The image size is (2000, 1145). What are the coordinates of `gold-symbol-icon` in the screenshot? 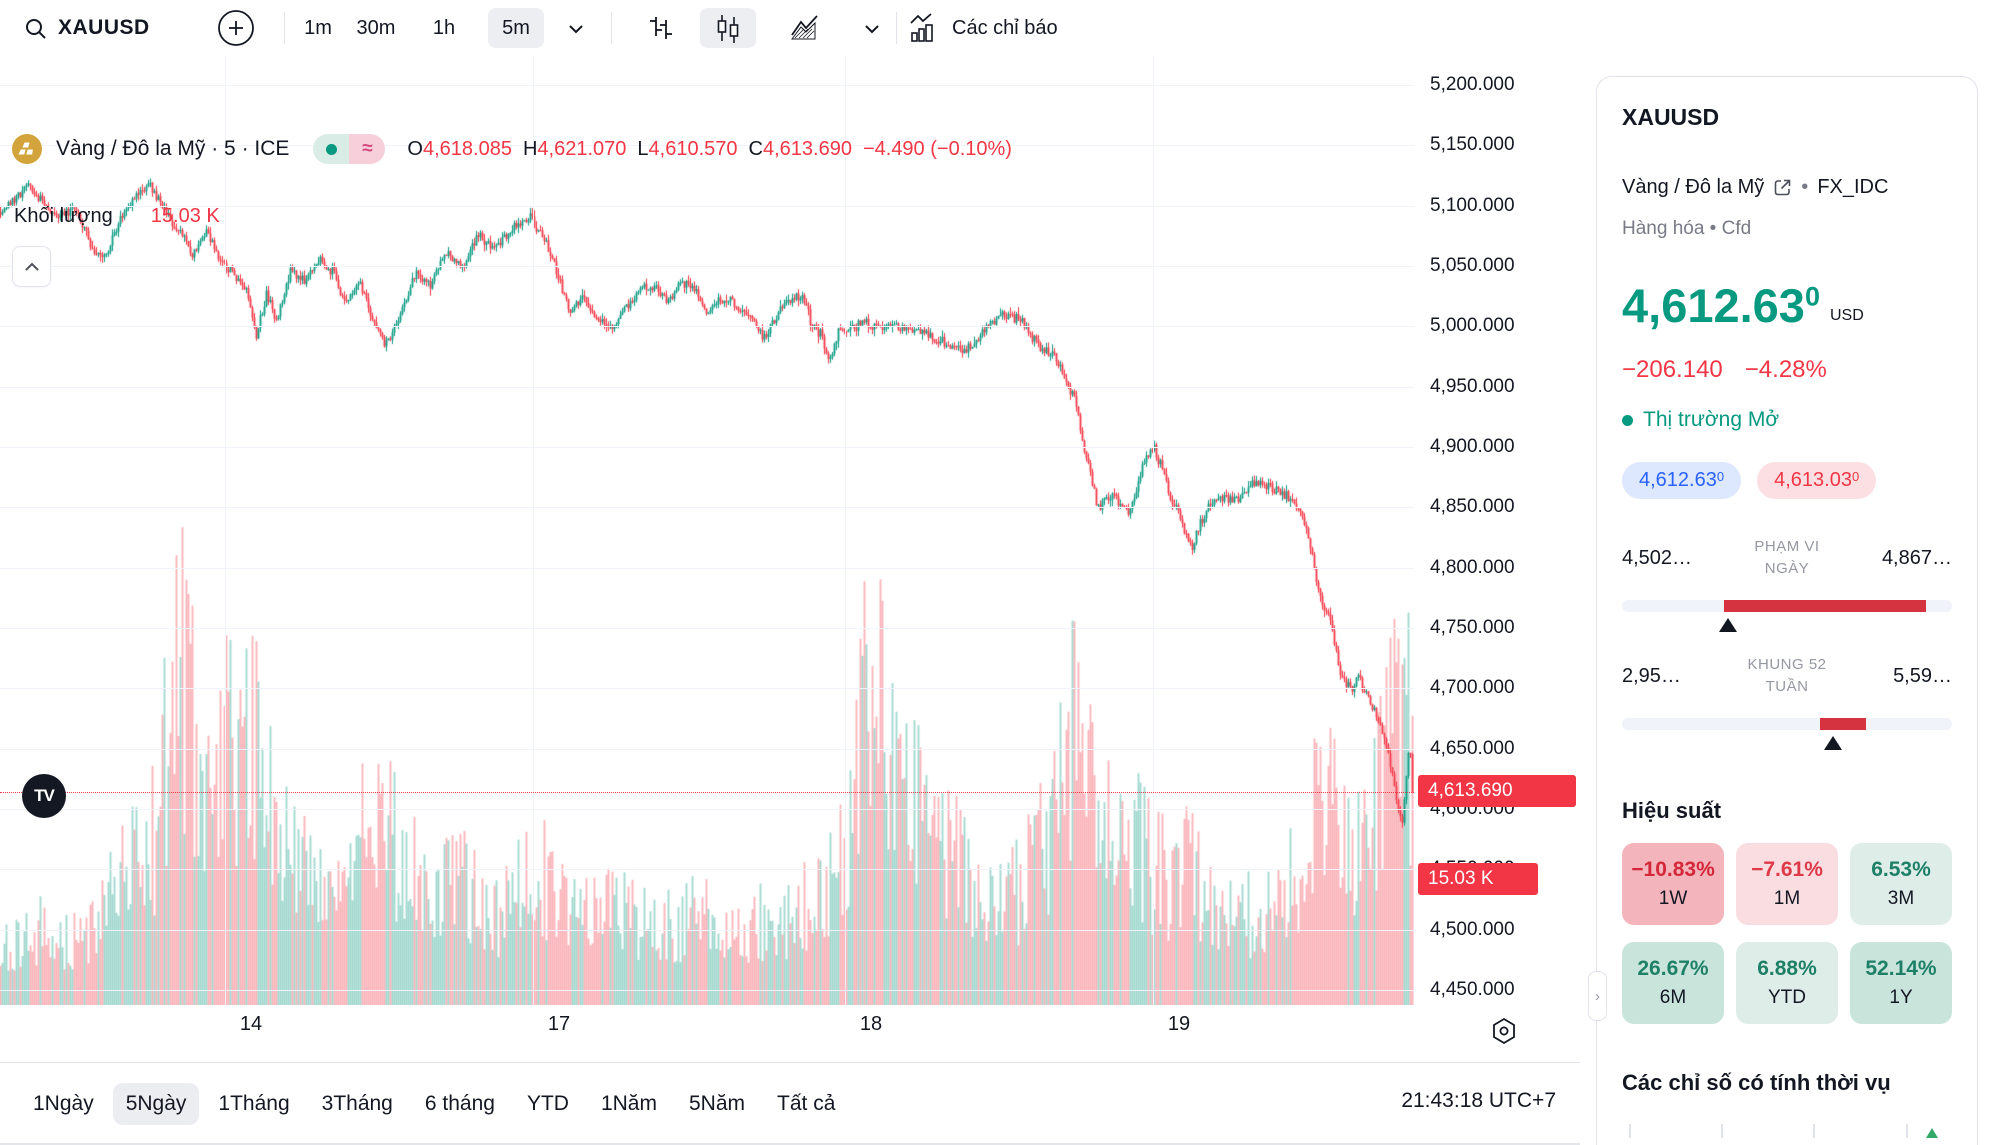 It's located at (27, 149).